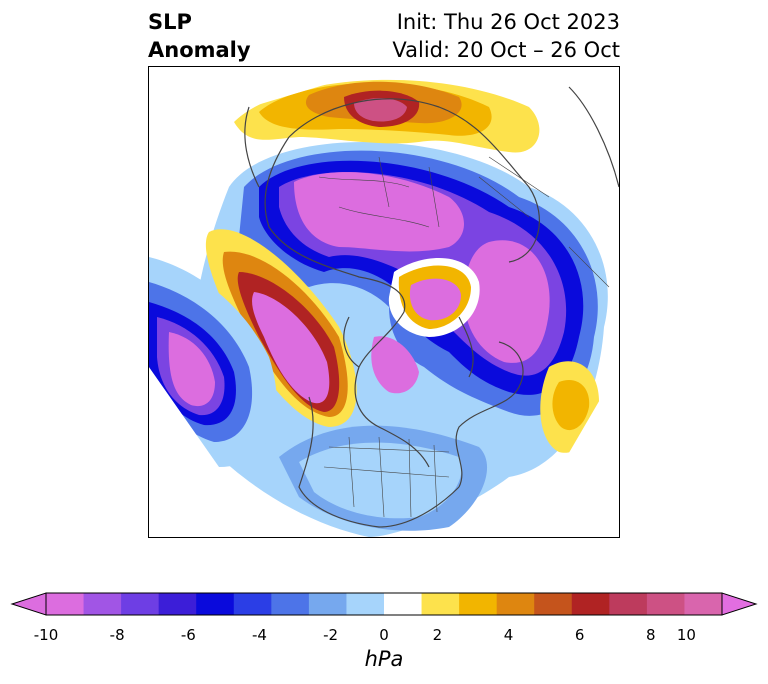 Image resolution: width=768 pixels, height=684 pixels. I want to click on init-date: Init: Thu 26 Oct 2023, so click(508, 22).